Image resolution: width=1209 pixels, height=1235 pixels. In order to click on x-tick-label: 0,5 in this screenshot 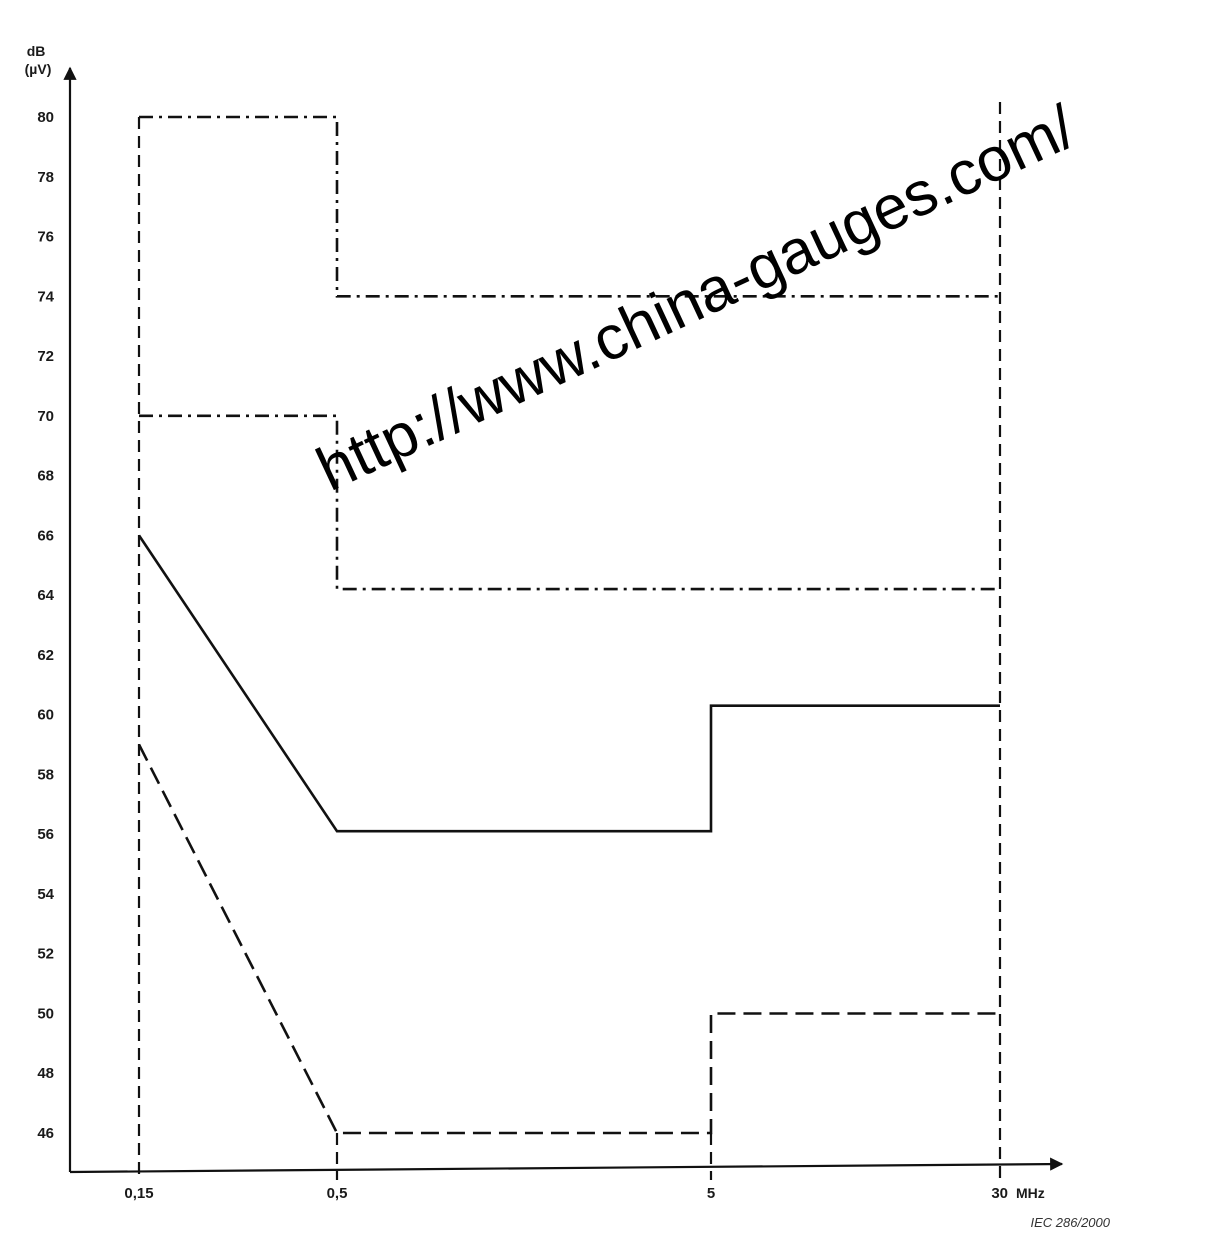, I will do `click(337, 1193)`.